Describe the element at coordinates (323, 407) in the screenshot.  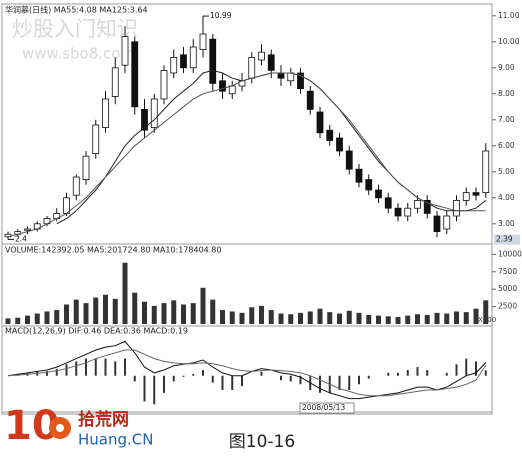
I see `date-label: 2008/05/13` at that location.